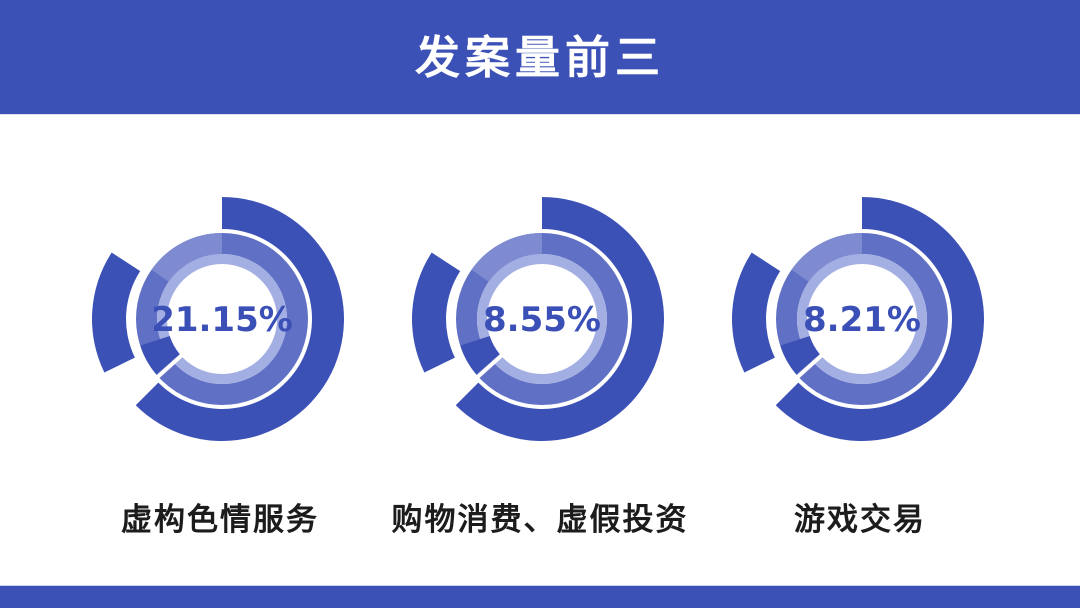 The height and width of the screenshot is (608, 1080). I want to click on donut-chart-2: 8.55%, so click(540, 319).